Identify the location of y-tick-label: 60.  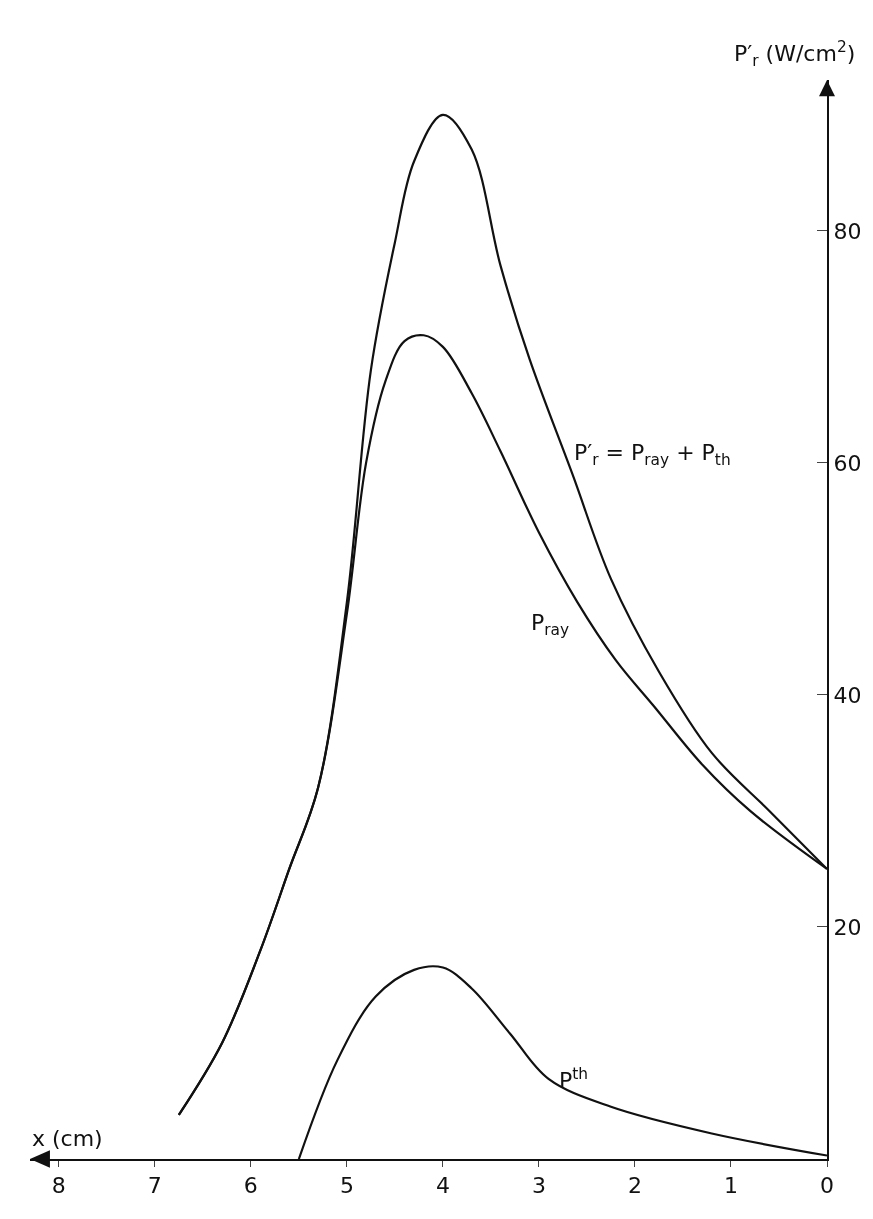
(847, 463).